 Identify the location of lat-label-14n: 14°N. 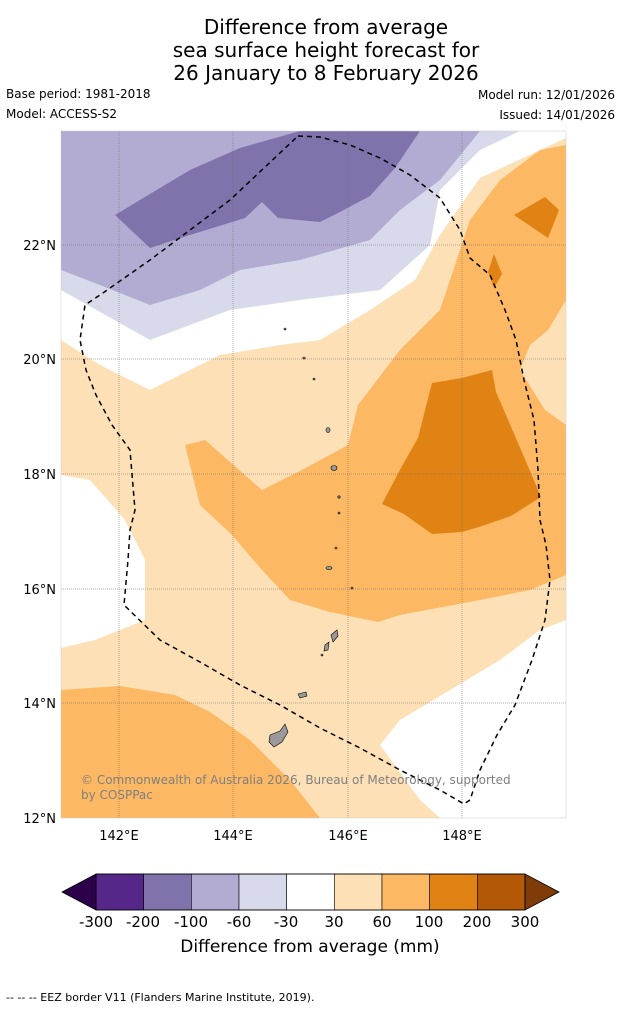
(39, 704).